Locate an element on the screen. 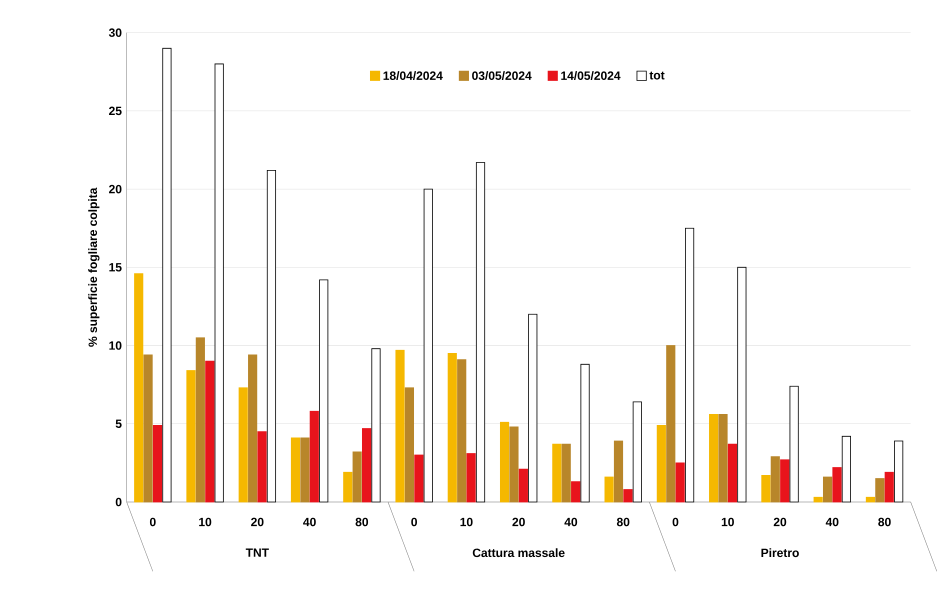  legend-label: tot is located at coordinates (657, 76).